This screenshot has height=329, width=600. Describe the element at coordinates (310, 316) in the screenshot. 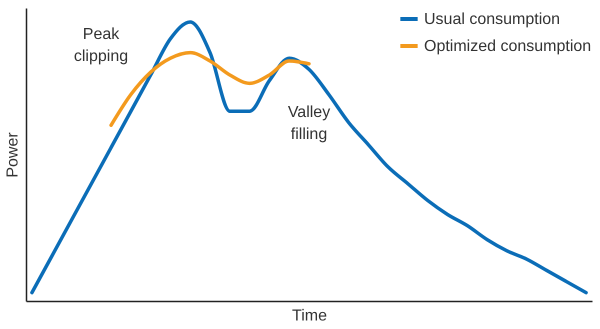

I see `x-axis-title: Time` at that location.